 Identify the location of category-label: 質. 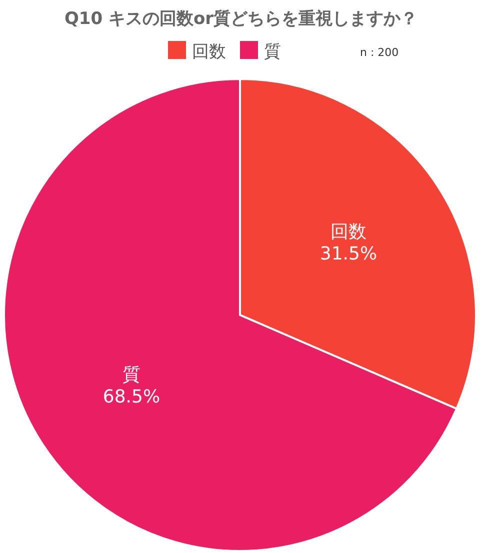
(272, 52).